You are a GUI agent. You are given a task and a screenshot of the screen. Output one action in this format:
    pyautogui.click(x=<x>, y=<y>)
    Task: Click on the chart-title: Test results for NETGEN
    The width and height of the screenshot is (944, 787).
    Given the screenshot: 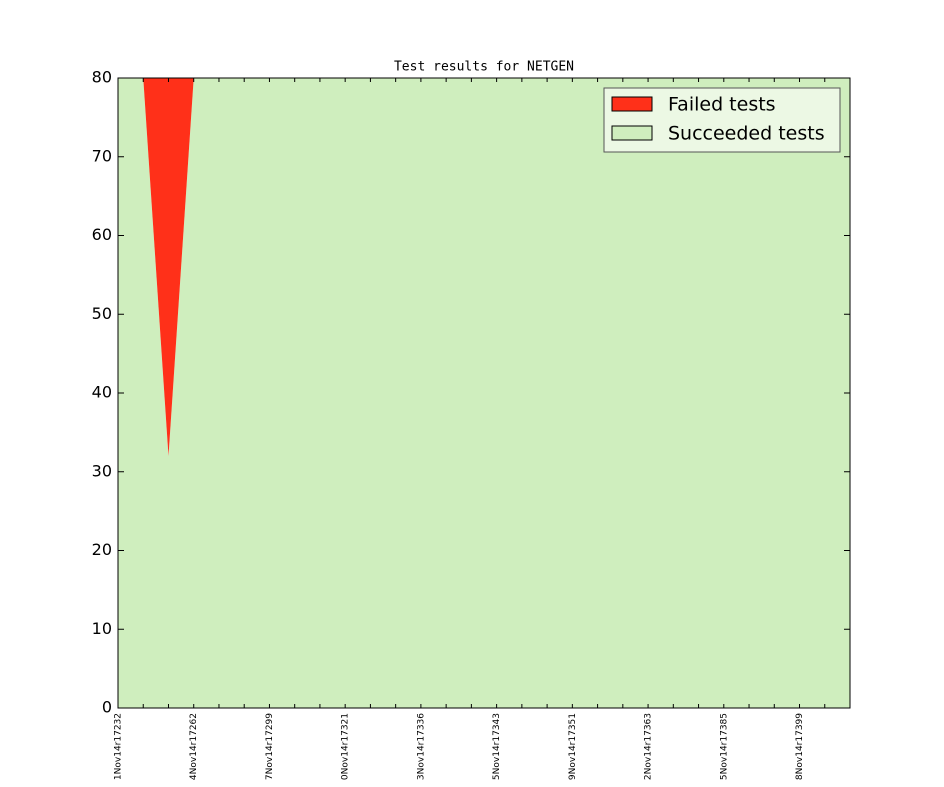 What is the action you would take?
    pyautogui.click(x=484, y=67)
    